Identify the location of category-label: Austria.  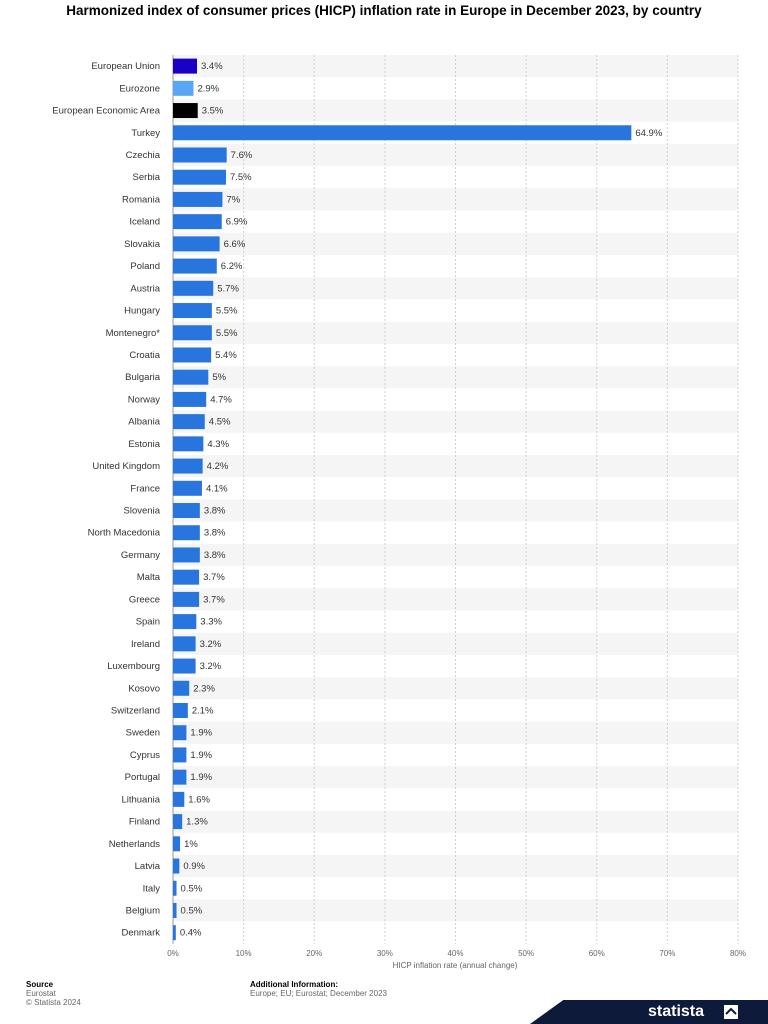
(145, 288).